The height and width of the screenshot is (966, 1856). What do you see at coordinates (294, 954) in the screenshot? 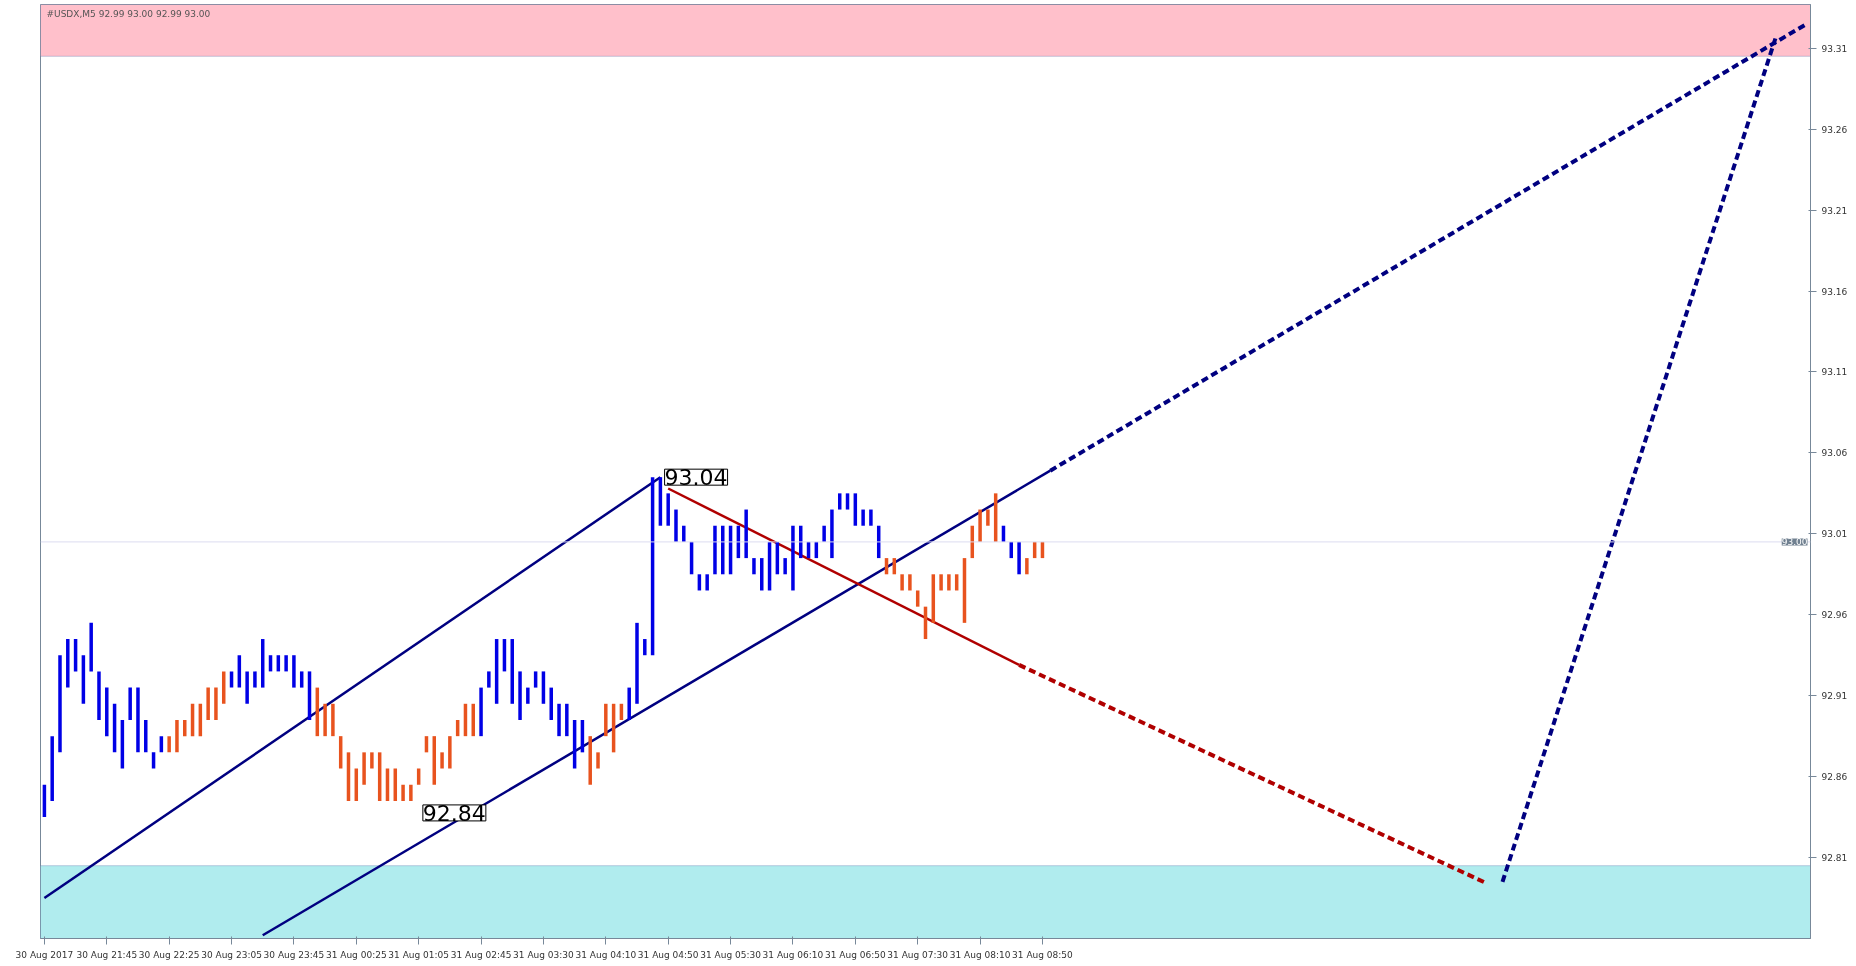
I see `x-tick-label: 30 Aug 23:45` at bounding box center [294, 954].